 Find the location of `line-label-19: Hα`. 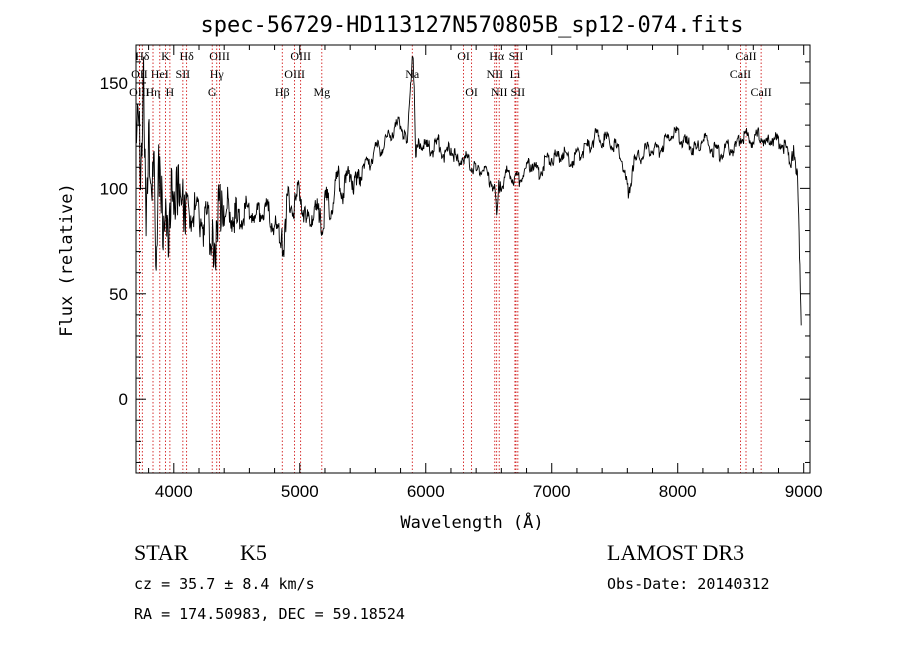

line-label-19: Hα is located at coordinates (497, 56).